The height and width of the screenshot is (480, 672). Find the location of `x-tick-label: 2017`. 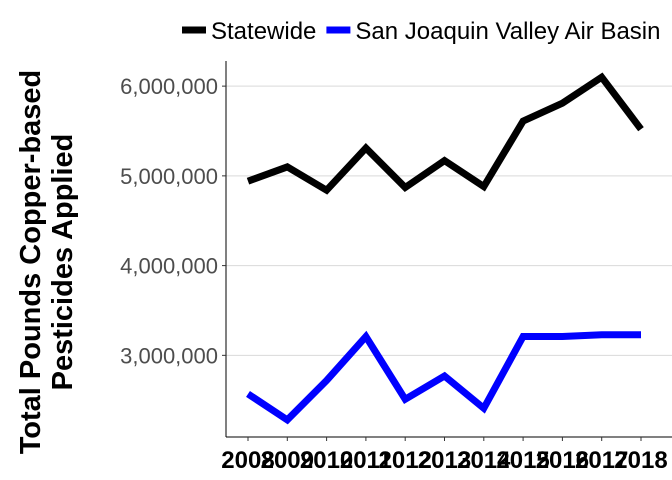

x-tick-label: 2017 is located at coordinates (601, 460).